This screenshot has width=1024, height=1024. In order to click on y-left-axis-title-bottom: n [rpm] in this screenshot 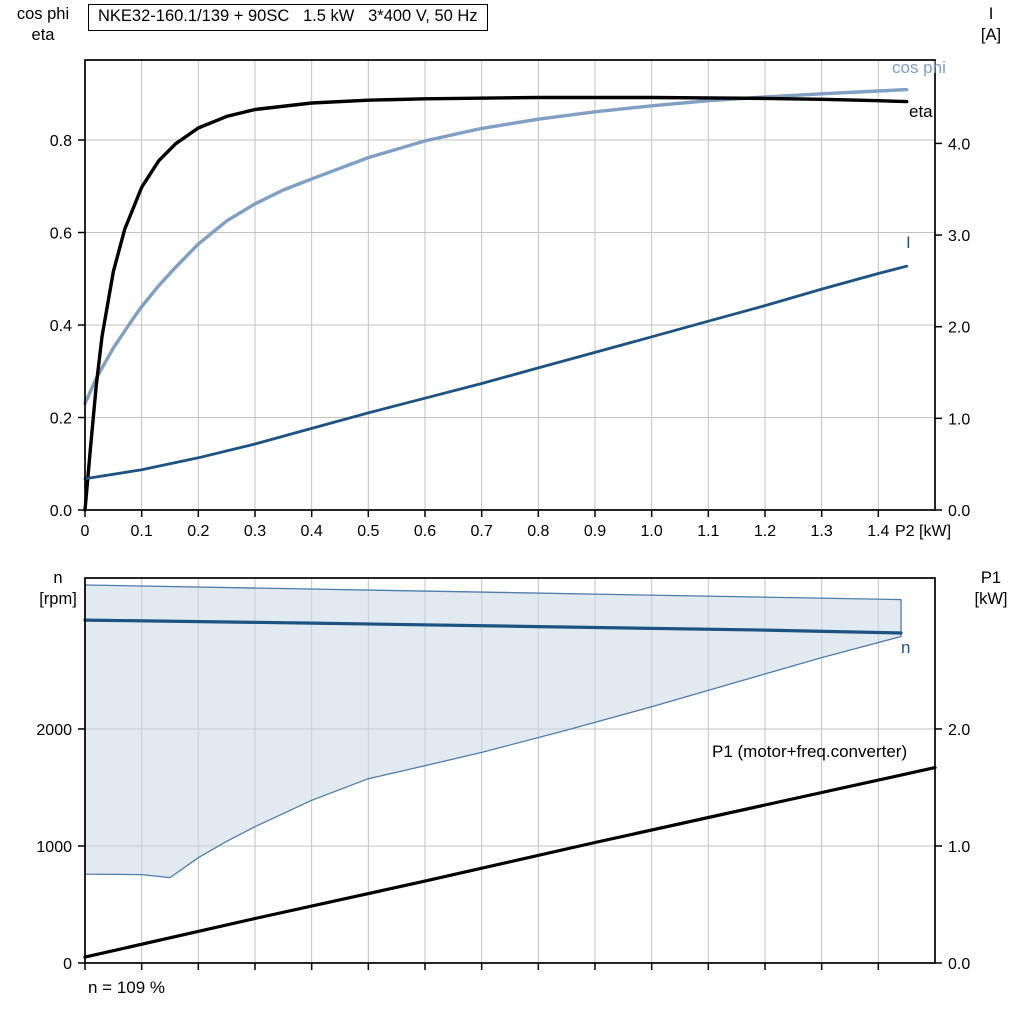, I will do `click(58, 588)`.